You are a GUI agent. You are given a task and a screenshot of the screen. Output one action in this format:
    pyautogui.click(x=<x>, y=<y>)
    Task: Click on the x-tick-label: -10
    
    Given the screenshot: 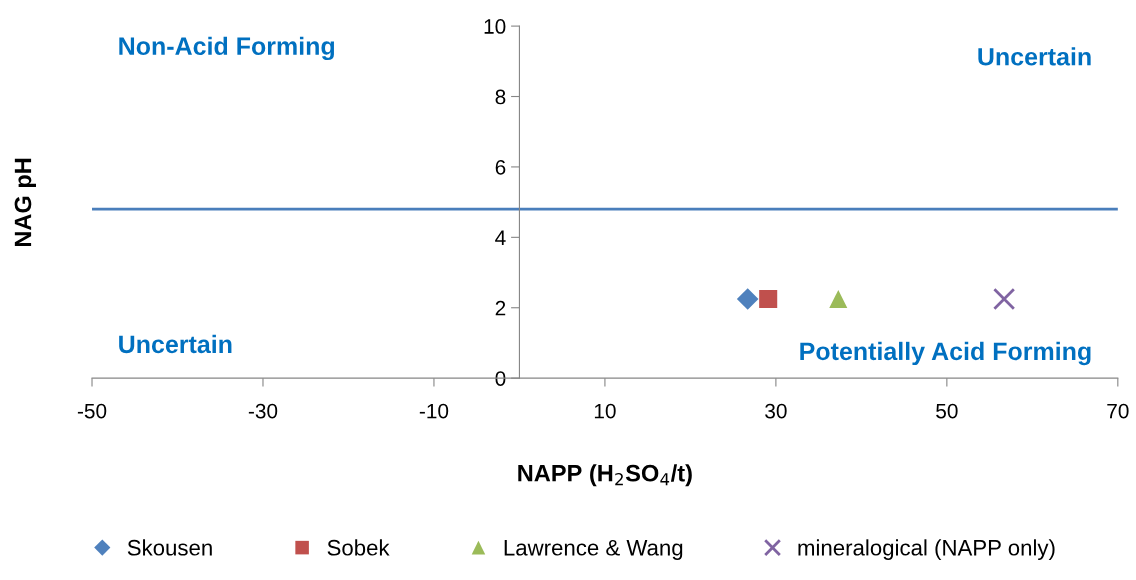 What is the action you would take?
    pyautogui.click(x=434, y=411)
    